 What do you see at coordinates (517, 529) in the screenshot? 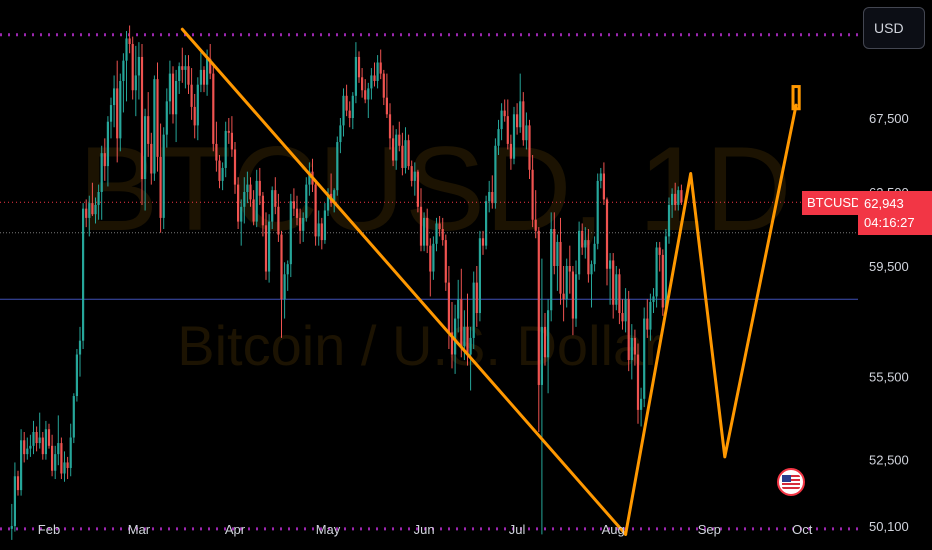
I see `x-tick-label: Jul` at bounding box center [517, 529].